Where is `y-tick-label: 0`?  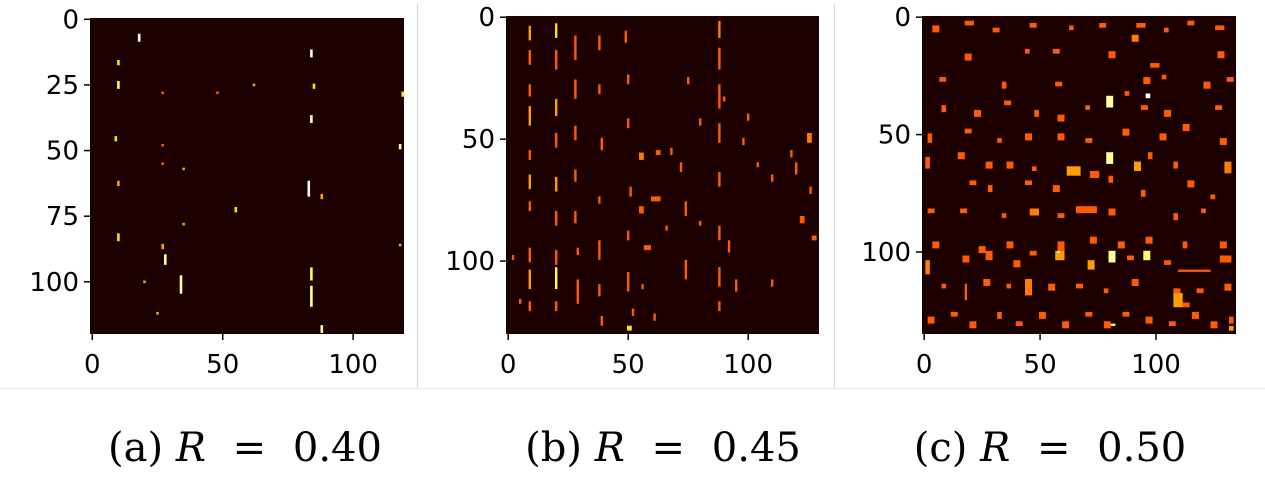
y-tick-label: 0 is located at coordinates (902, 18).